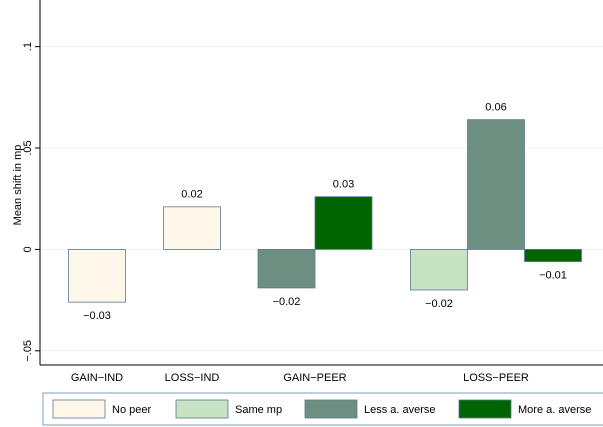 The width and height of the screenshot is (603, 427). Describe the element at coordinates (28, 351) in the screenshot. I see `y-tick-label: −.05` at that location.